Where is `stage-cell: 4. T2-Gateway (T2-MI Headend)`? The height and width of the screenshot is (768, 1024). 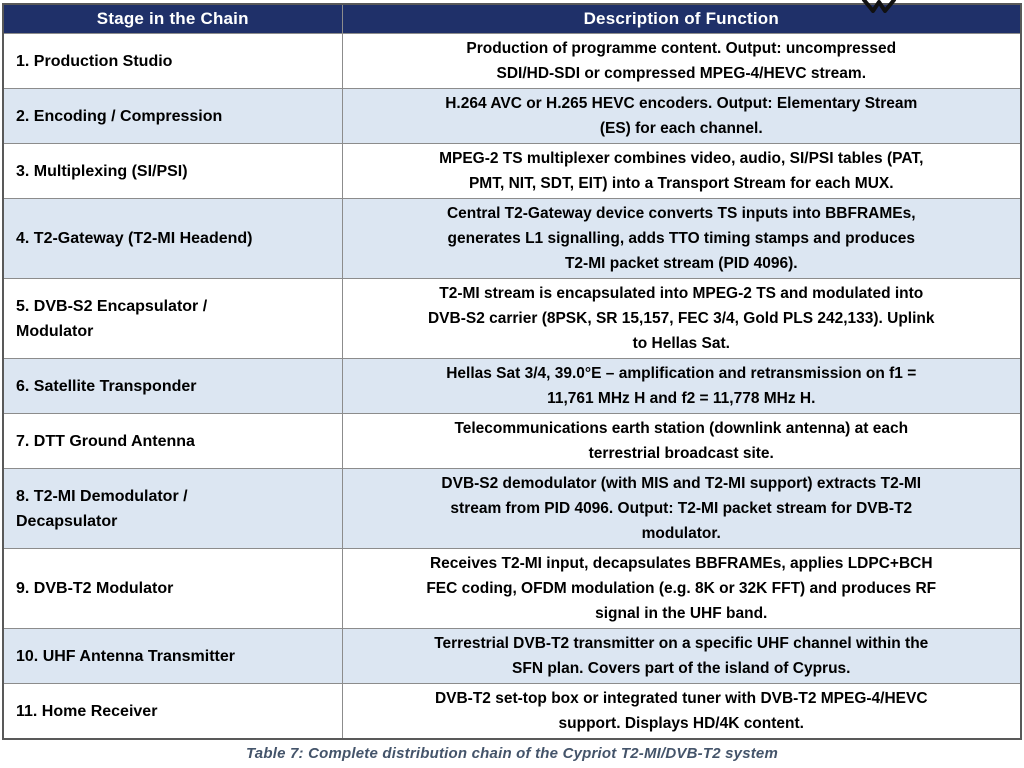
stage-cell: 4. T2-Gateway (T2-MI Headend) is located at coordinates (172, 238).